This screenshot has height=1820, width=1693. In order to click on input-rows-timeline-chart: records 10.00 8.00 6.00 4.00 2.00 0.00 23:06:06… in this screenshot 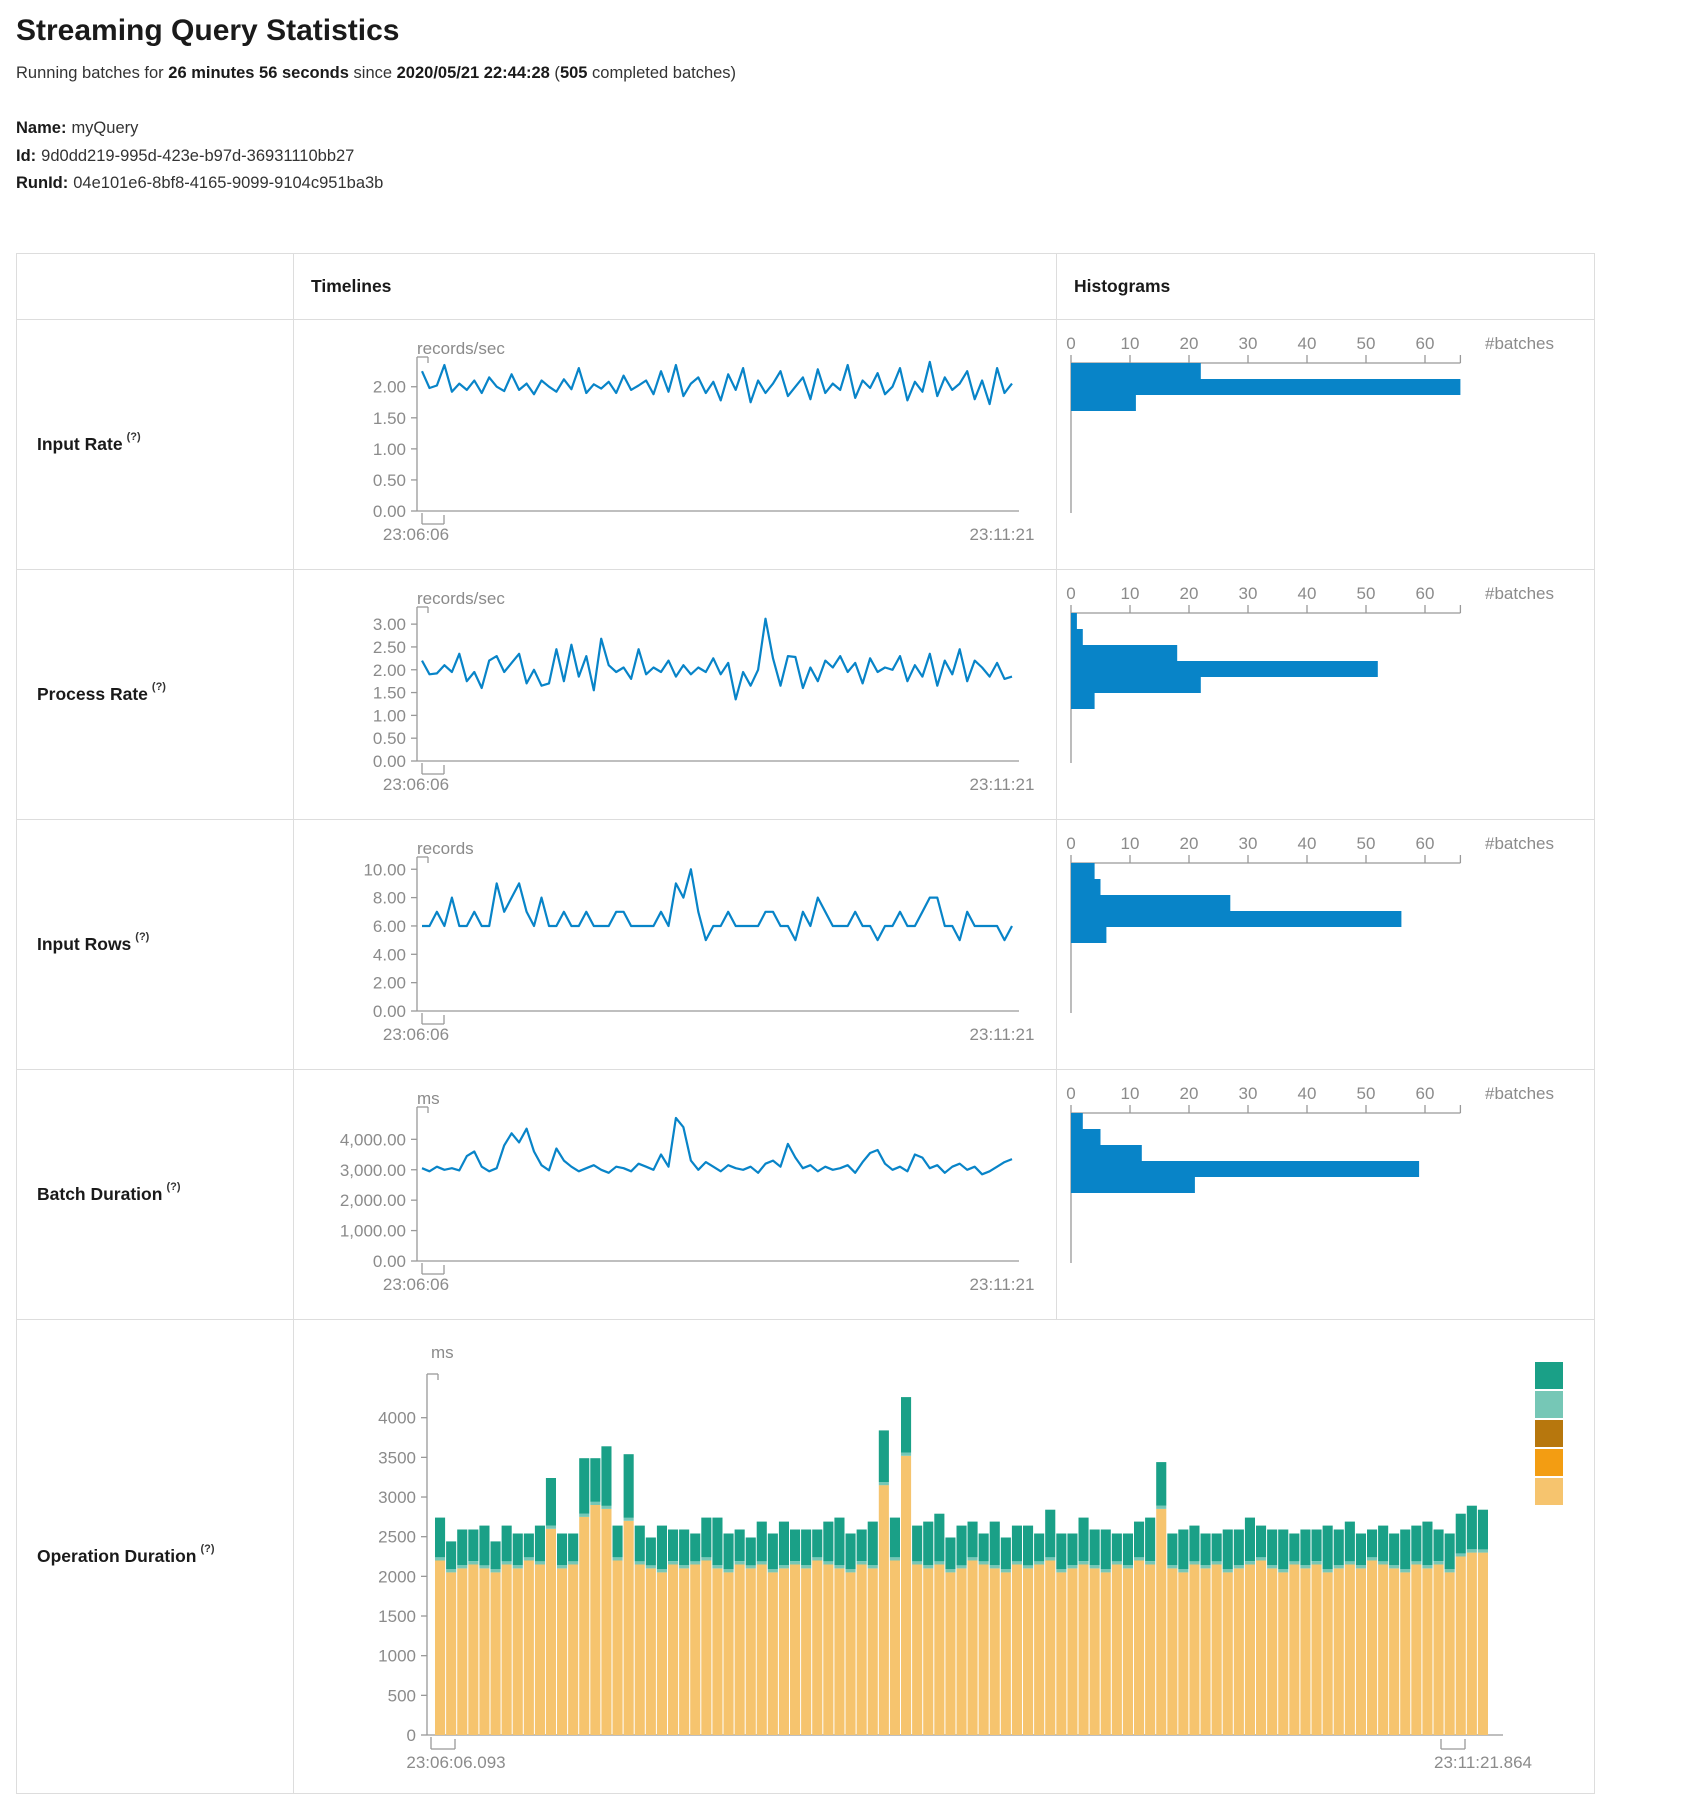, I will do `click(699, 941)`.